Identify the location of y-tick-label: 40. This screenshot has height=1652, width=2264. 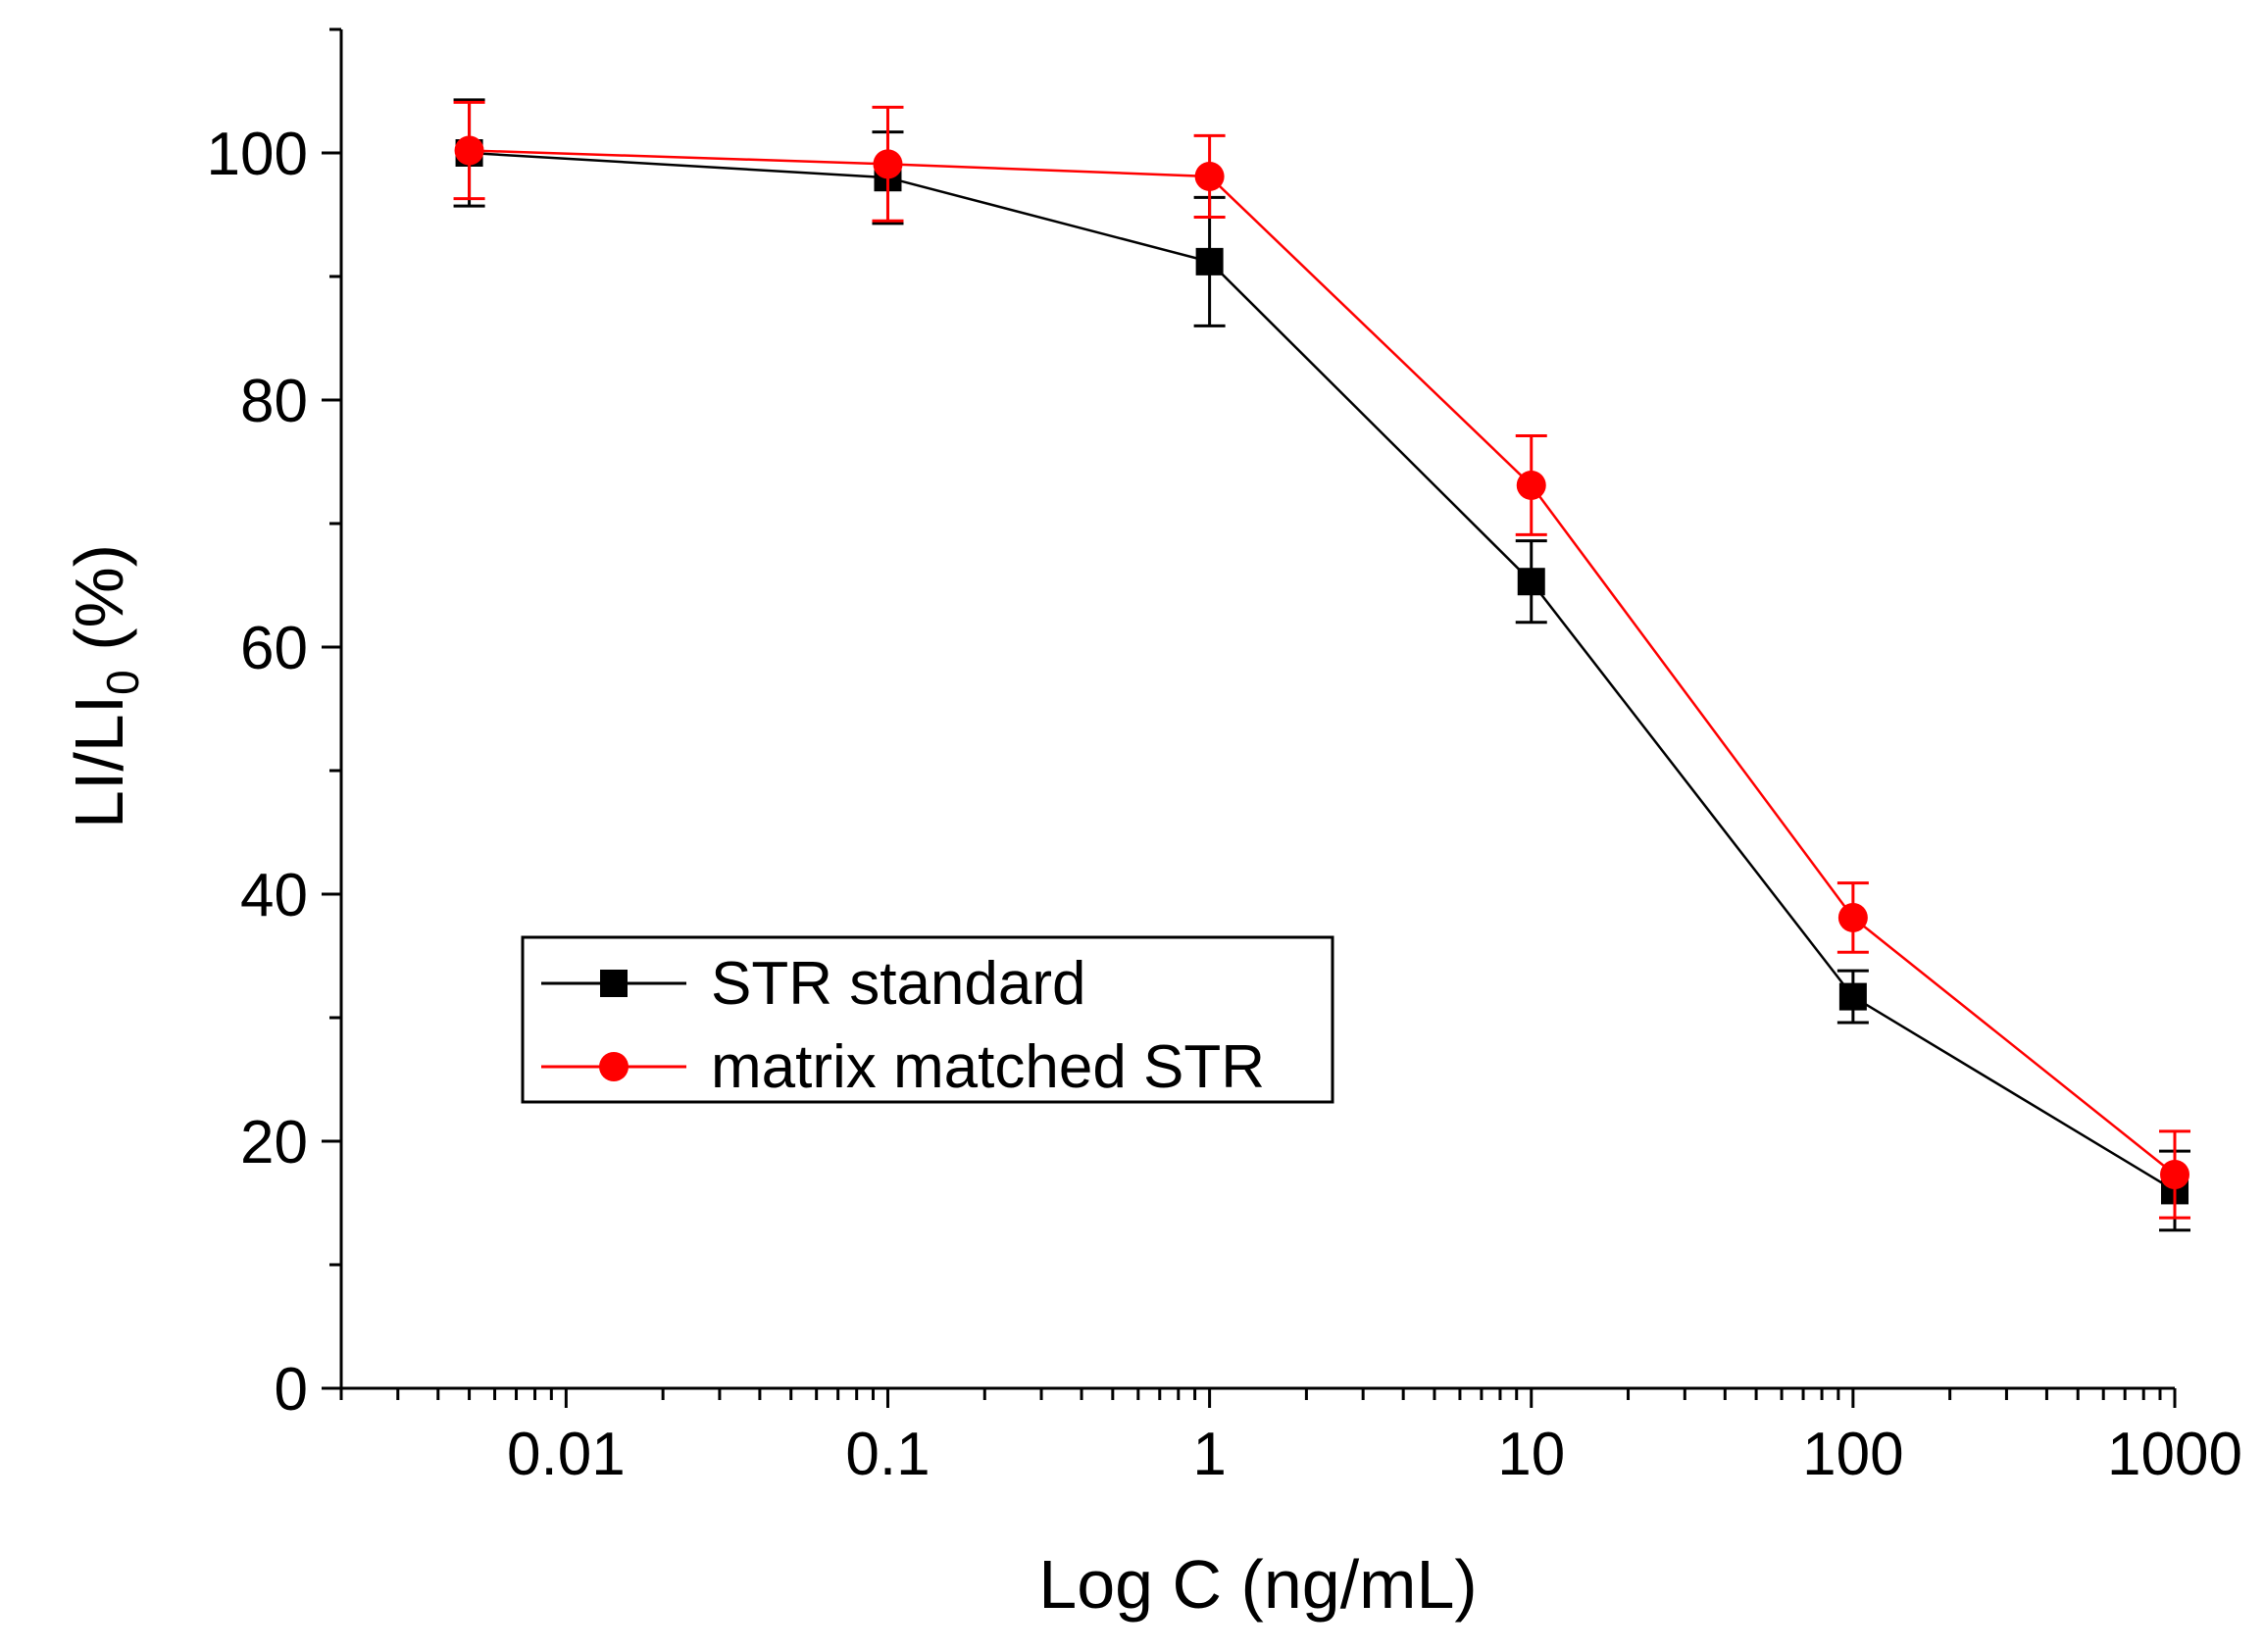
(274, 896).